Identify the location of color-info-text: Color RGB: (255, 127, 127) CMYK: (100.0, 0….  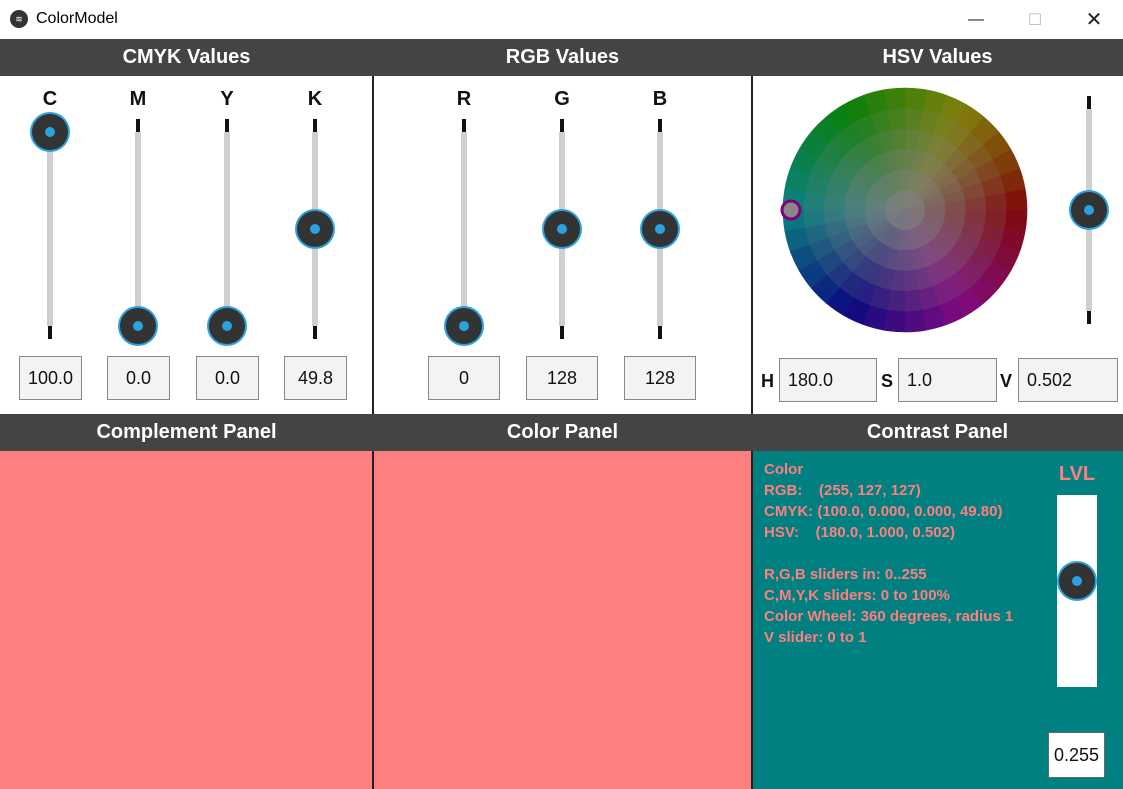
(888, 553).